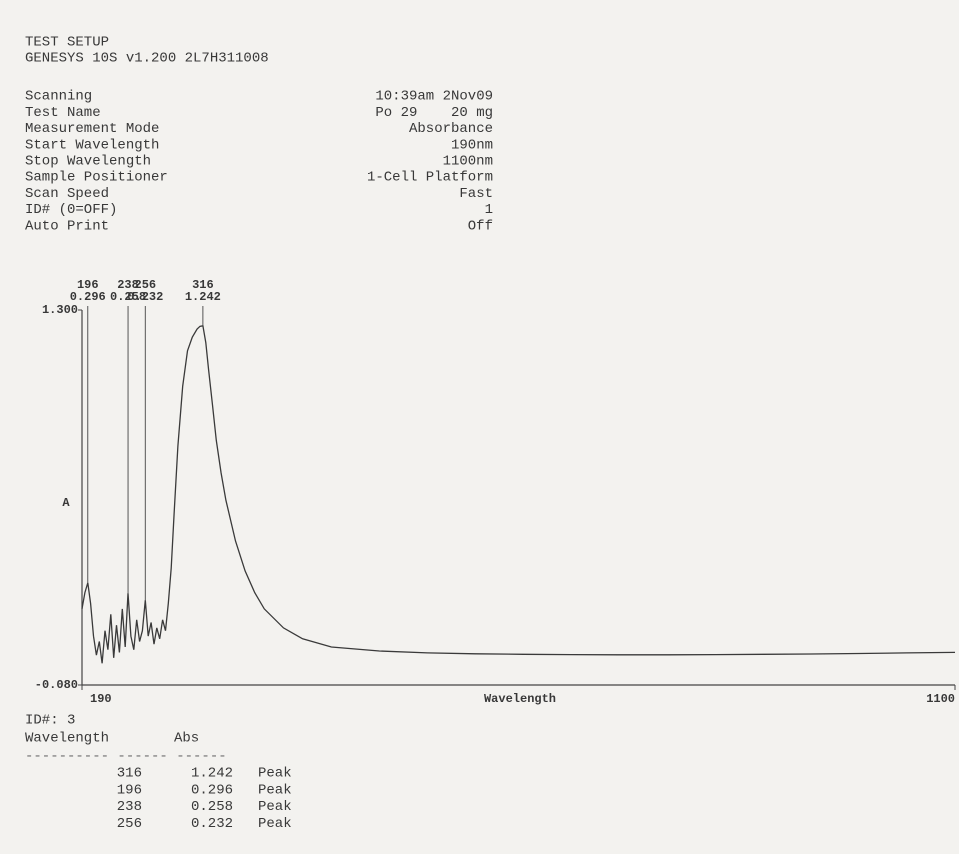 The width and height of the screenshot is (959, 854). I want to click on setup-label: Auto Print, so click(67, 226).